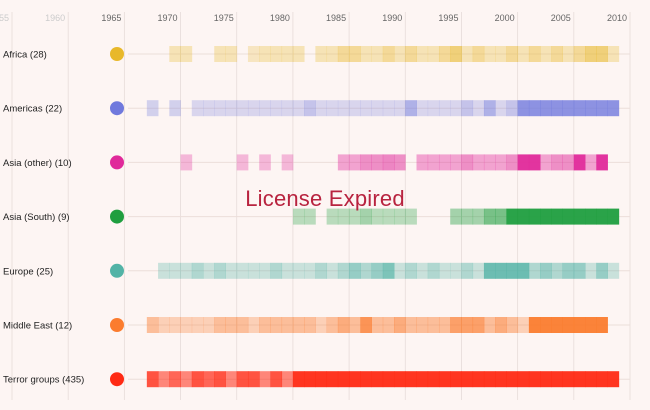 This screenshot has height=410, width=650. What do you see at coordinates (168, 18) in the screenshot?
I see `x-tick-label: 1970` at bounding box center [168, 18].